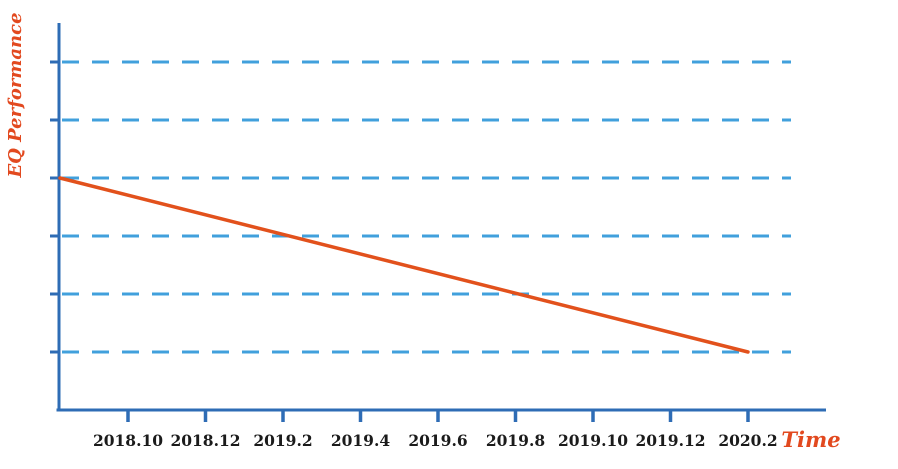  I want to click on x-tick-label: 2019.6, so click(437, 440).